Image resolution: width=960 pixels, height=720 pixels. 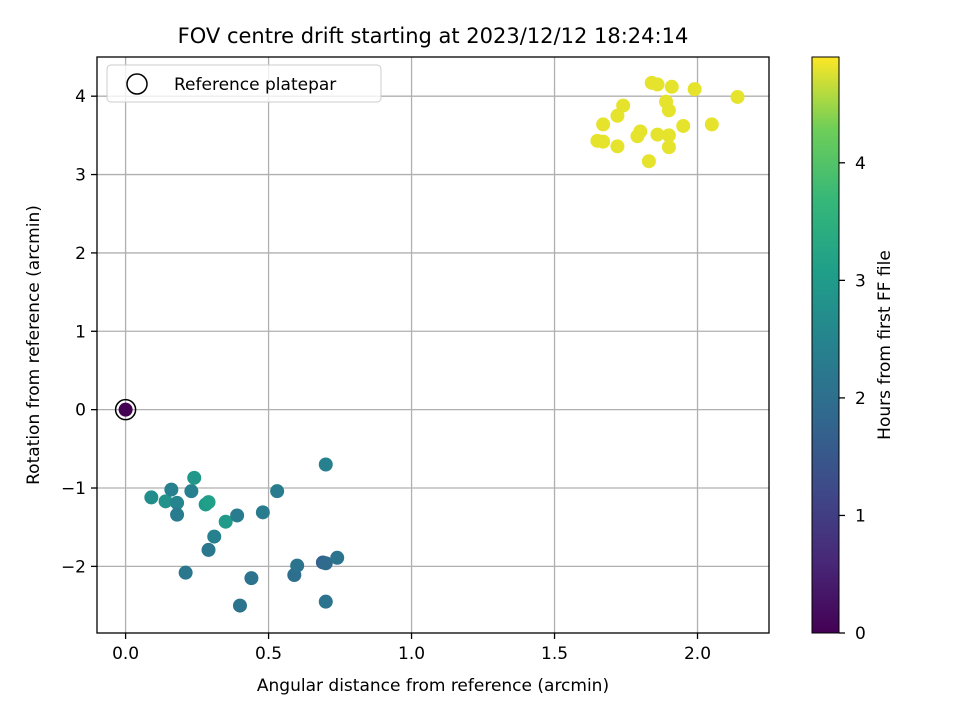 What do you see at coordinates (860, 634) in the screenshot?
I see `colorbar-tick-label: 0` at bounding box center [860, 634].